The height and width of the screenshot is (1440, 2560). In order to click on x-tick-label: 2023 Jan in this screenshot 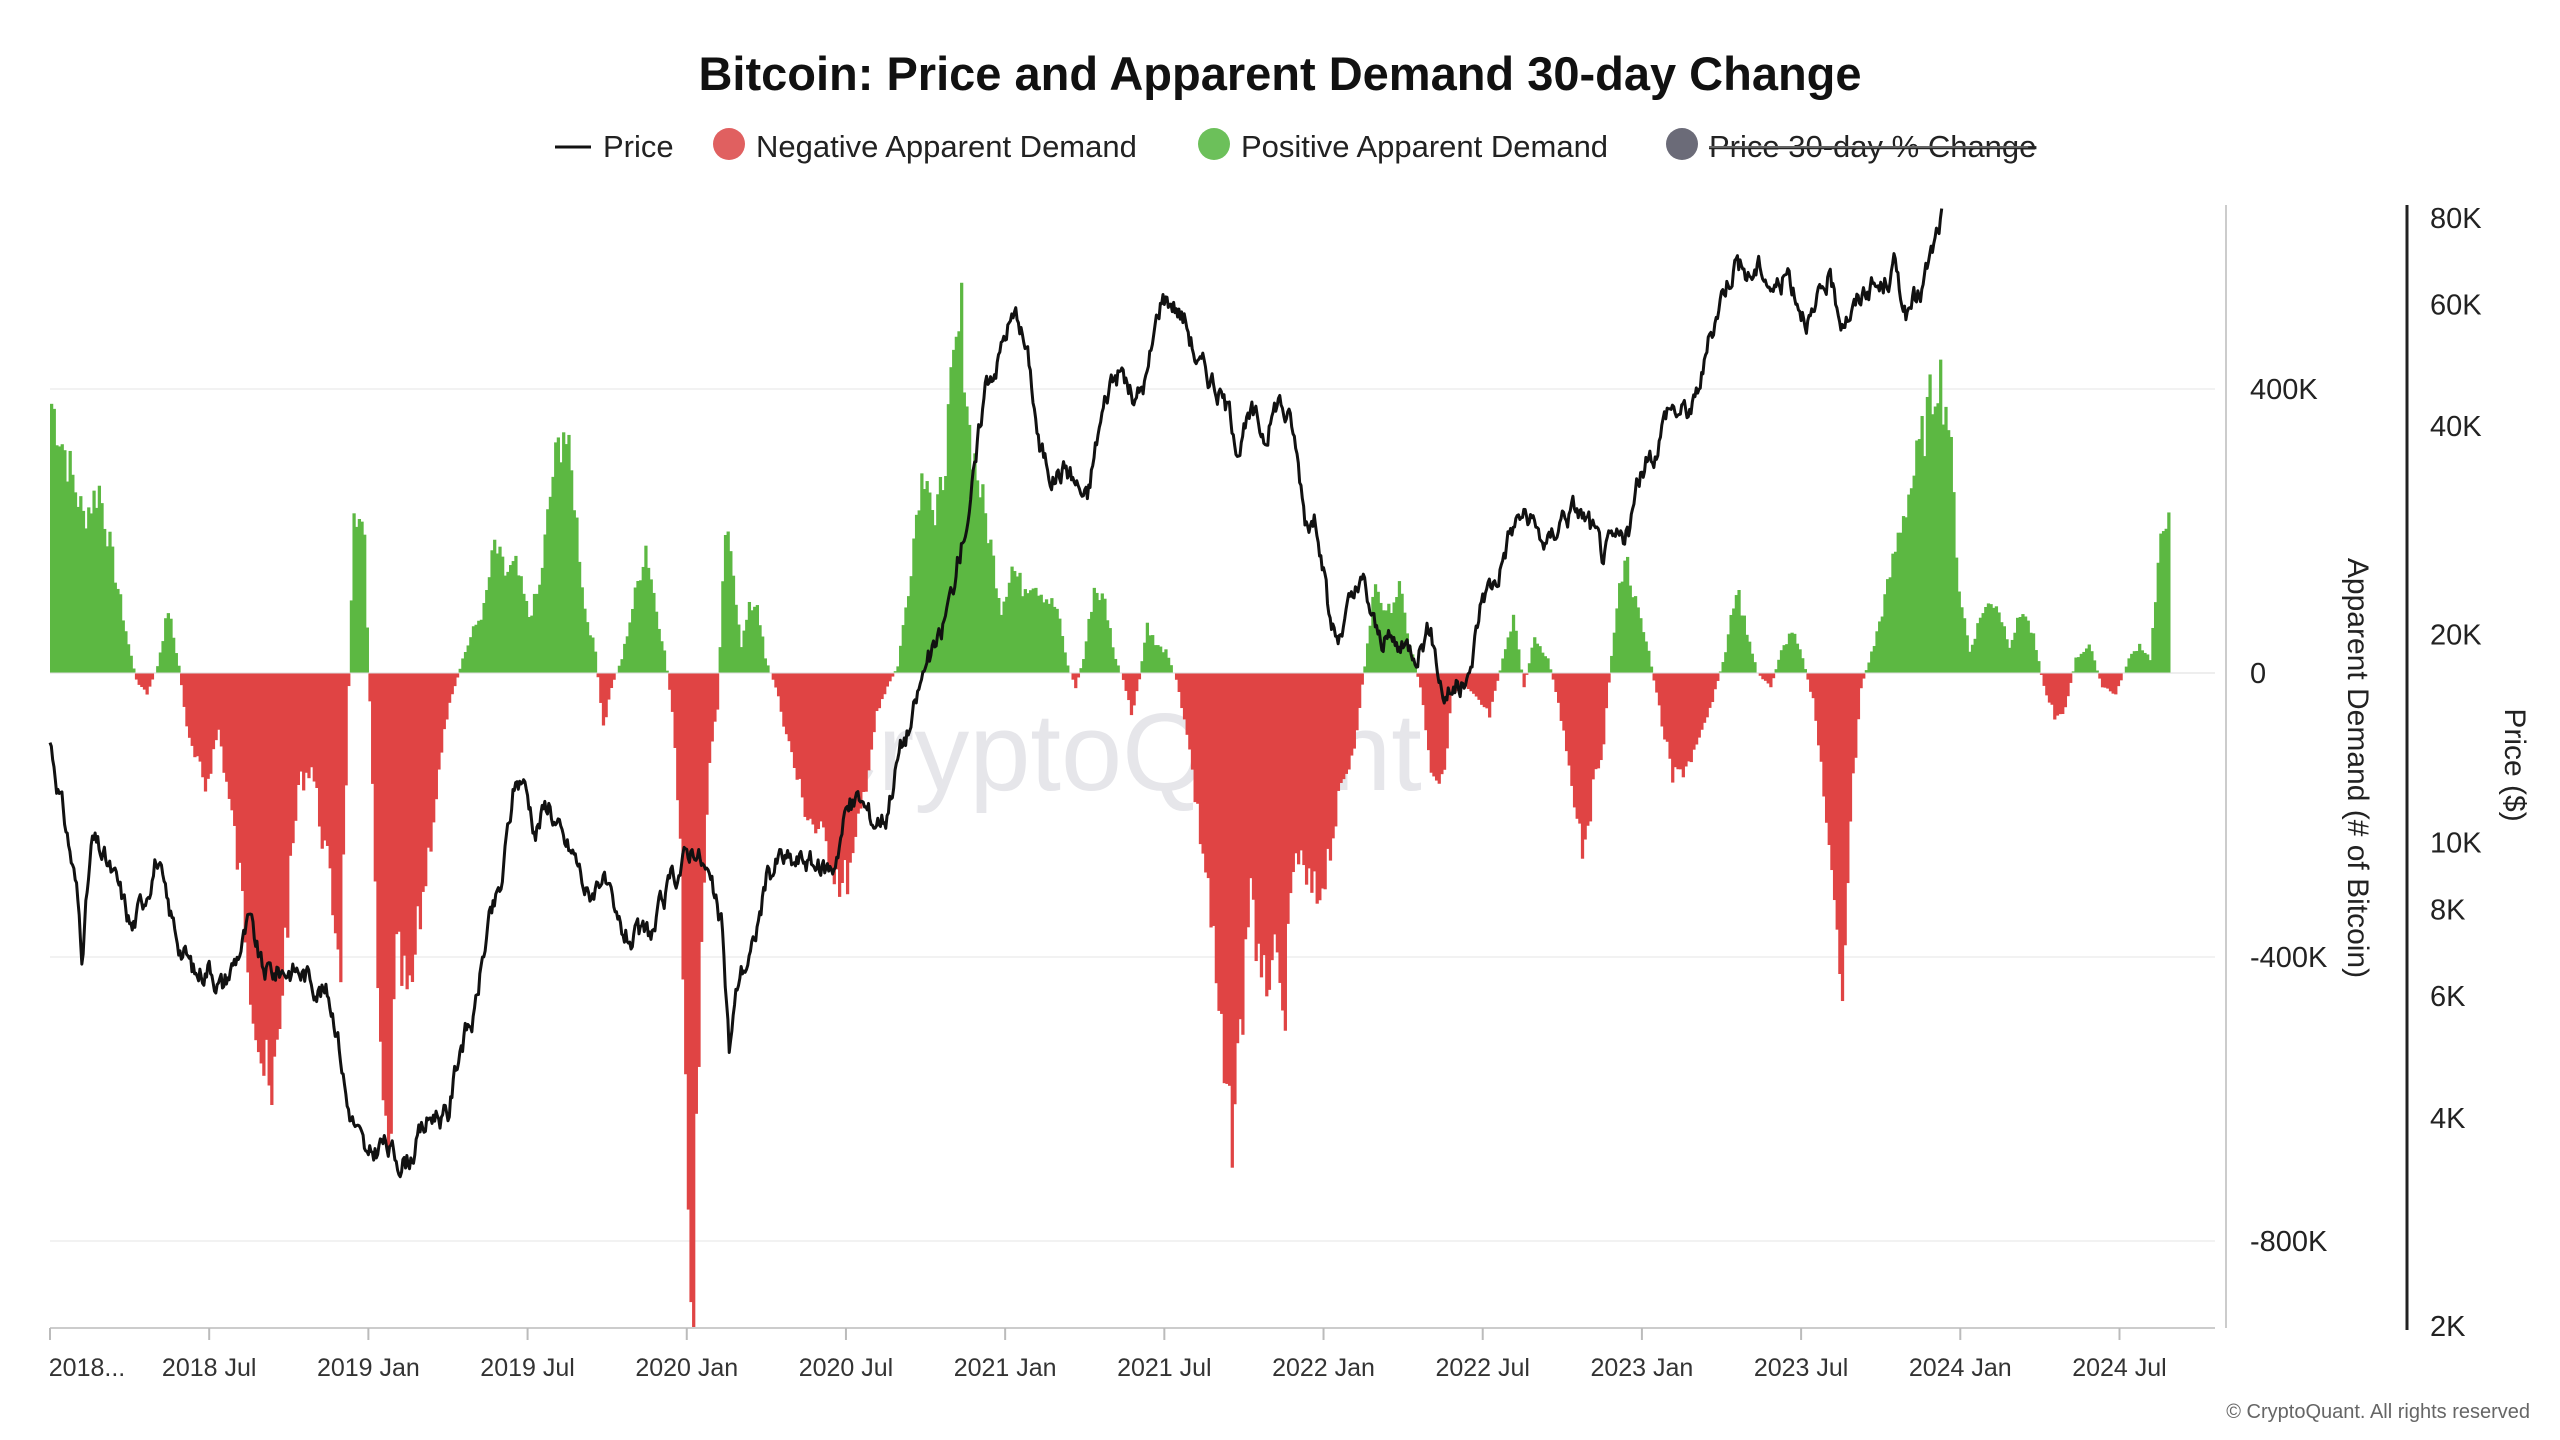, I will do `click(1641, 1368)`.